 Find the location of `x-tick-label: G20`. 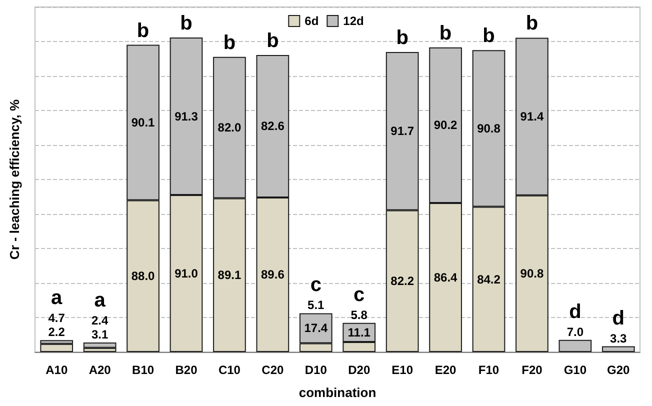

x-tick-label: G20 is located at coordinates (618, 370).